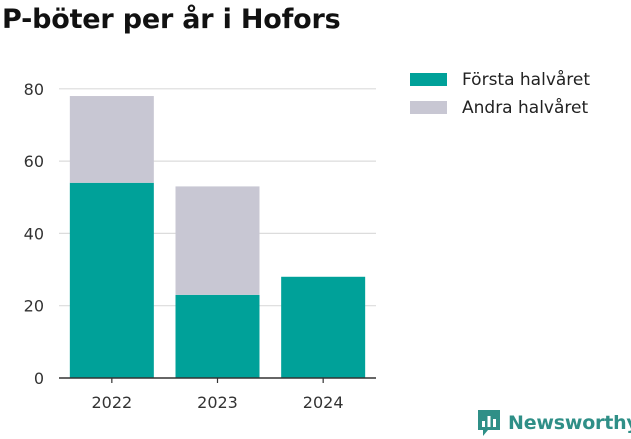  I want to click on y-axis-ticks: 0 20 40 60 80, so click(34, 234).